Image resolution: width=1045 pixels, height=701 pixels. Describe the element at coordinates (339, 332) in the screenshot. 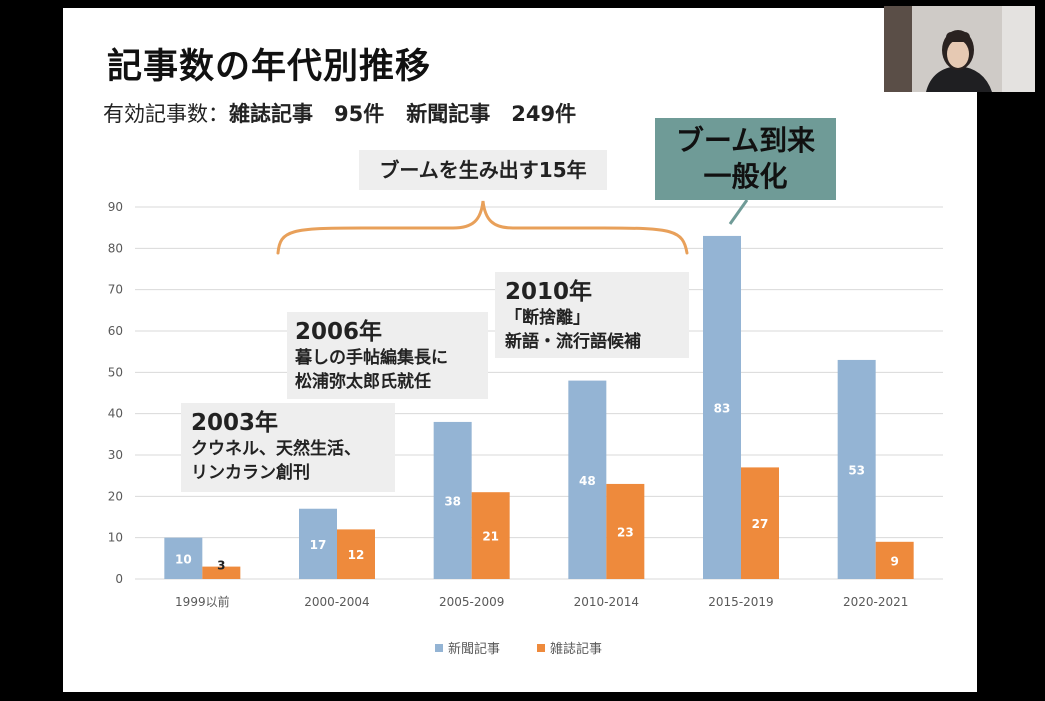

I see `annotation-2006-year: 2006年` at that location.